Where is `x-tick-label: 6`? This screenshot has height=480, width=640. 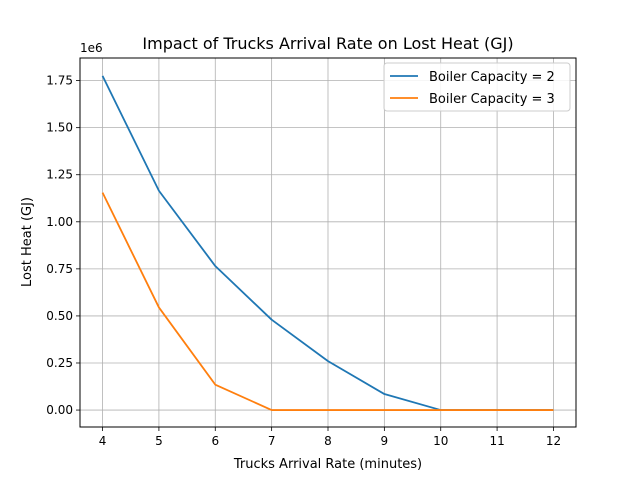 x-tick-label: 6 is located at coordinates (215, 441).